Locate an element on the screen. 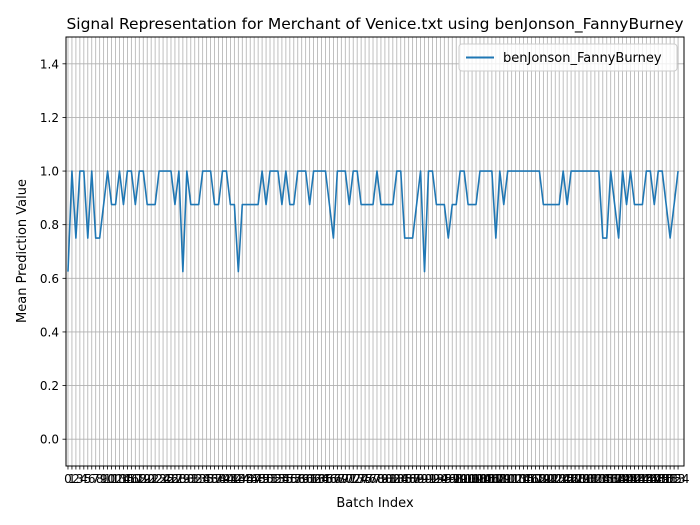 This screenshot has height=525, width=700. x-tick-label: 11 is located at coordinates (111, 479).